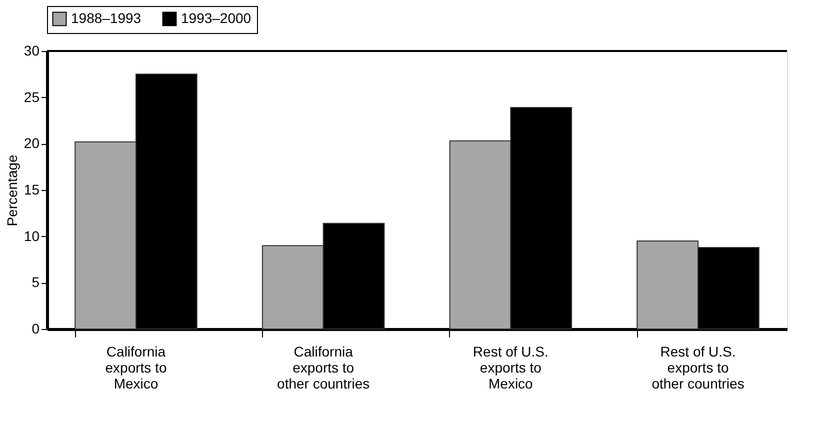 The height and width of the screenshot is (429, 832). I want to click on y-tick-label: 10, so click(32, 236).